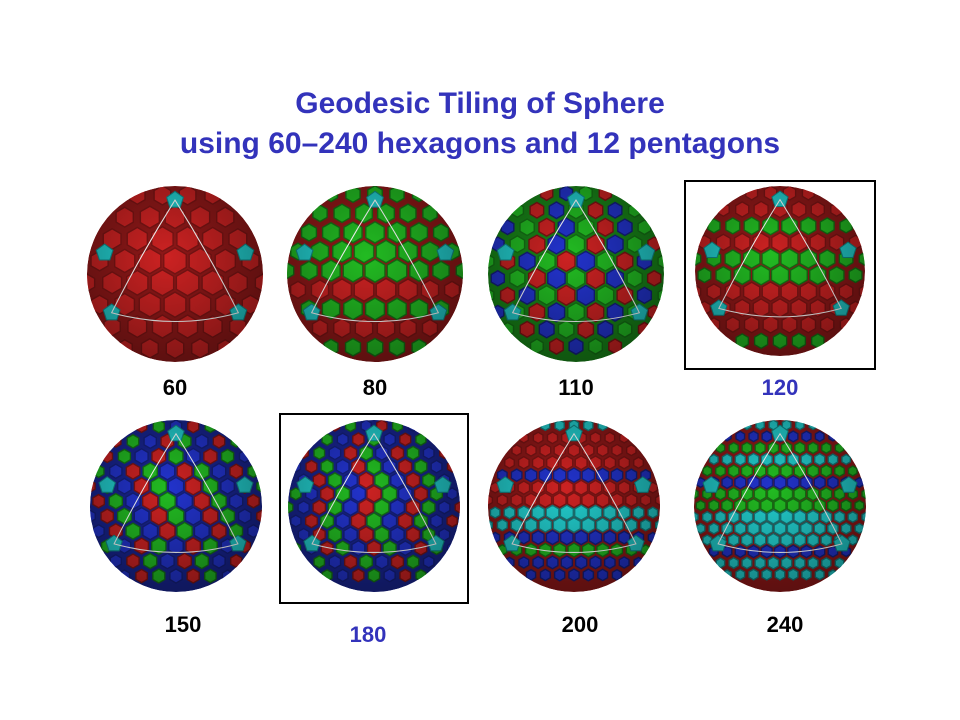  Describe the element at coordinates (375, 387) in the screenshot. I see `label-80: 80` at that location.